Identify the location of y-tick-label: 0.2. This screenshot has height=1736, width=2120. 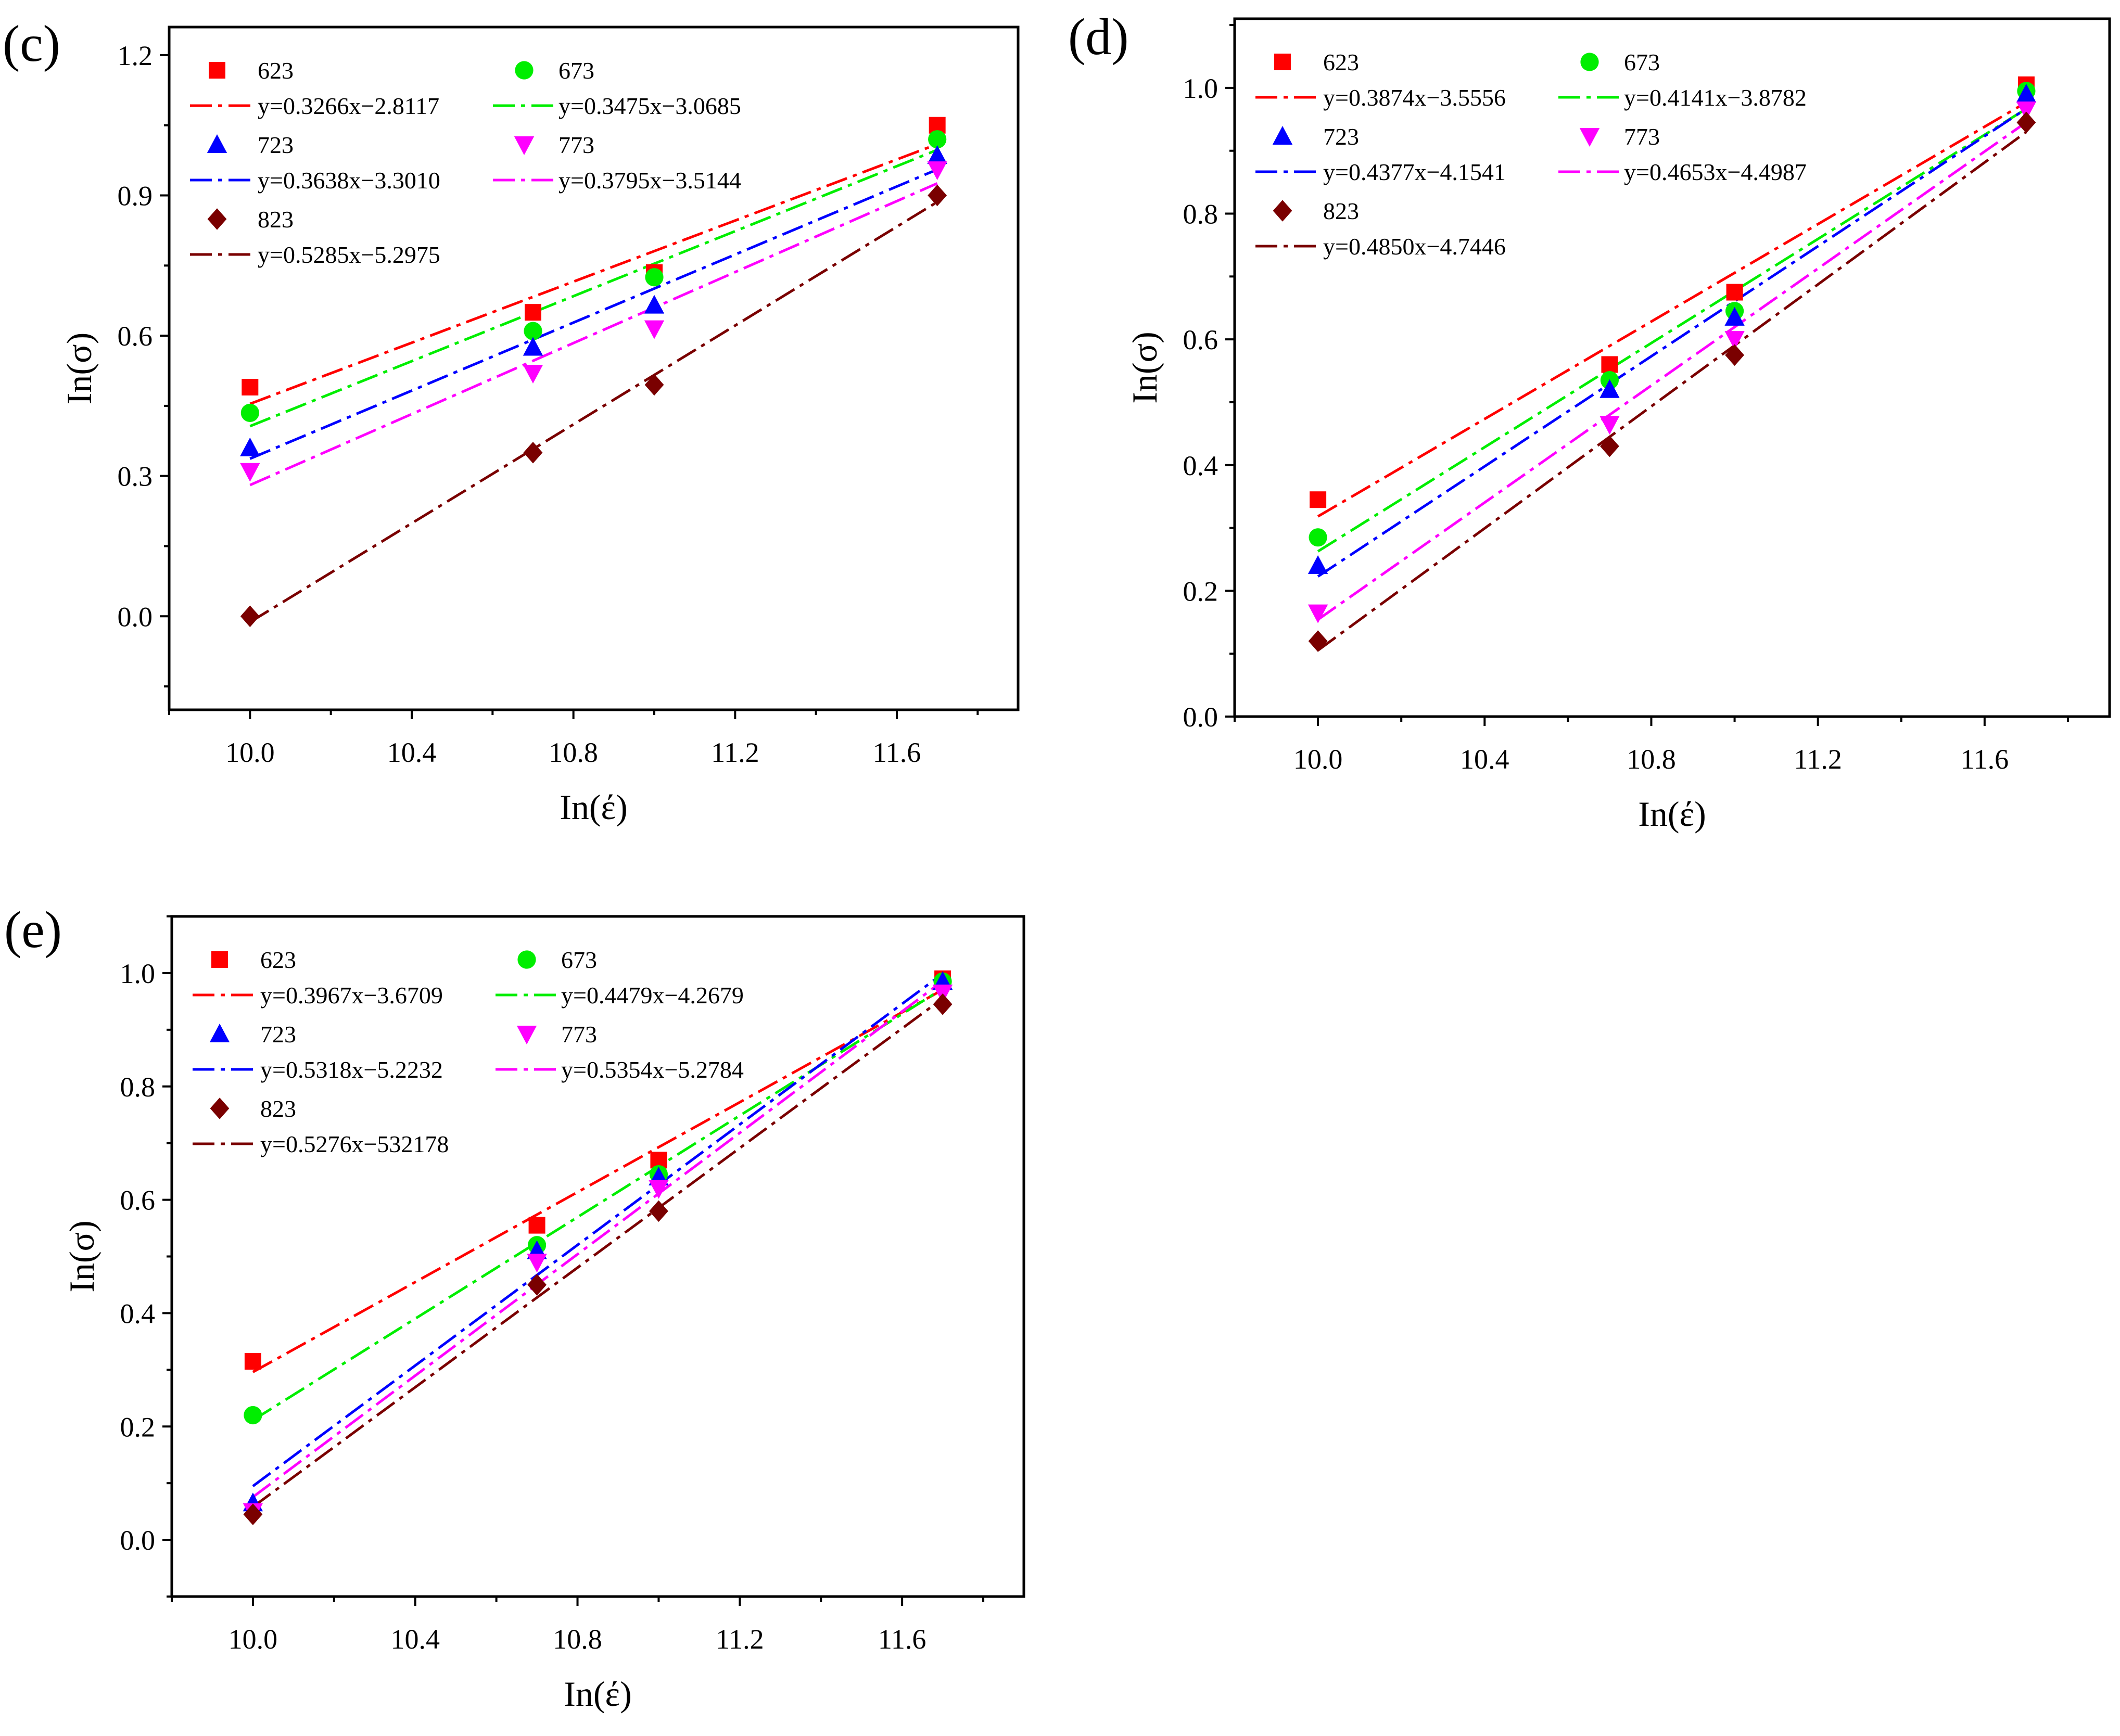
(138, 1427).